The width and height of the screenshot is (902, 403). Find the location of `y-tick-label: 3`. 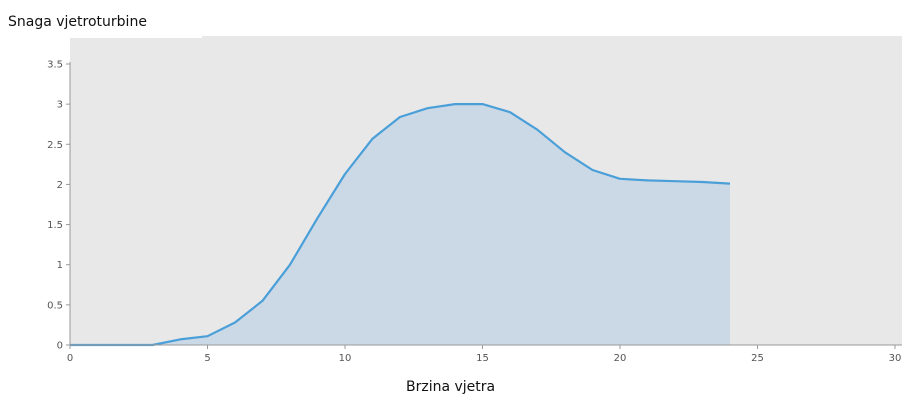

y-tick-label: 3 is located at coordinates (60, 105).